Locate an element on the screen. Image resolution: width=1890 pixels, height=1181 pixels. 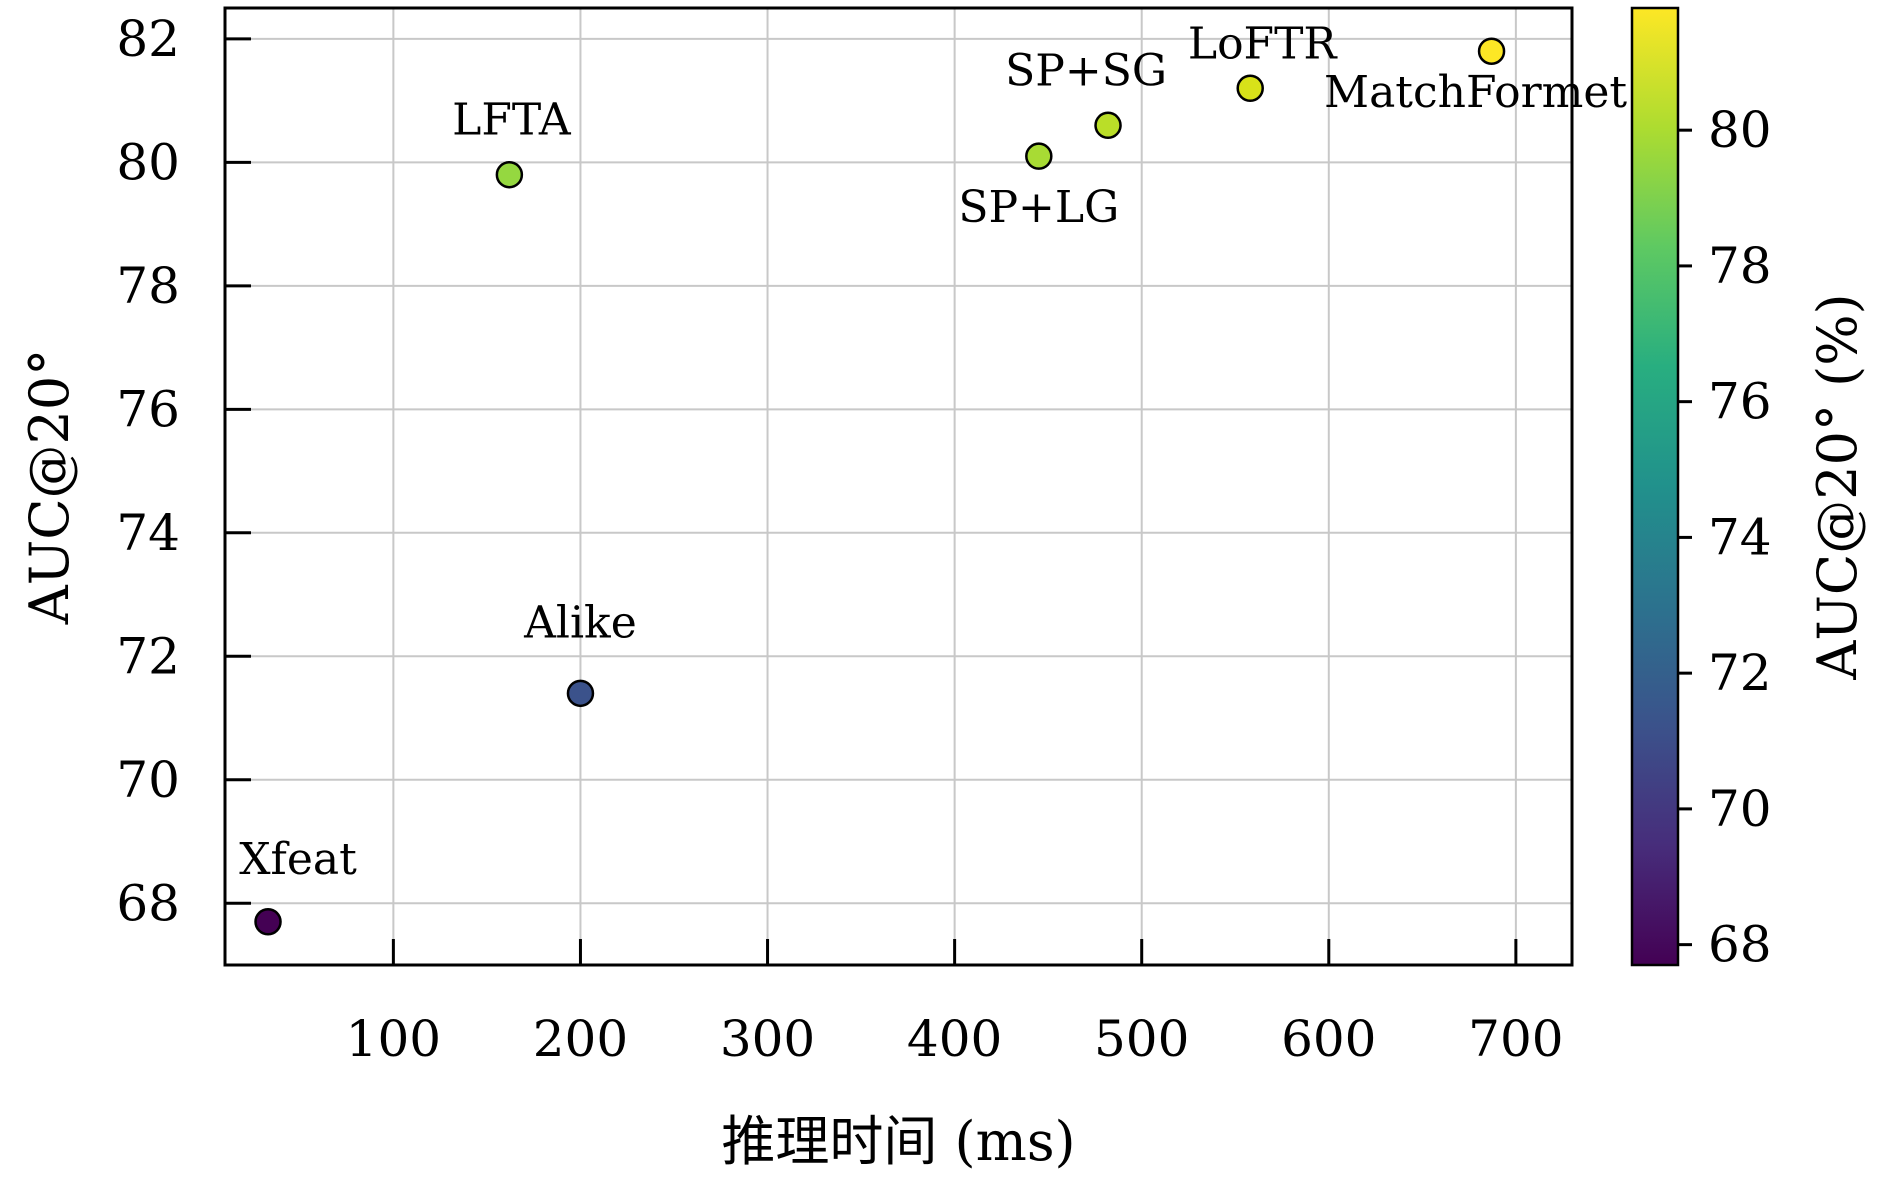
point-label: MatchFormet is located at coordinates (1475, 92).